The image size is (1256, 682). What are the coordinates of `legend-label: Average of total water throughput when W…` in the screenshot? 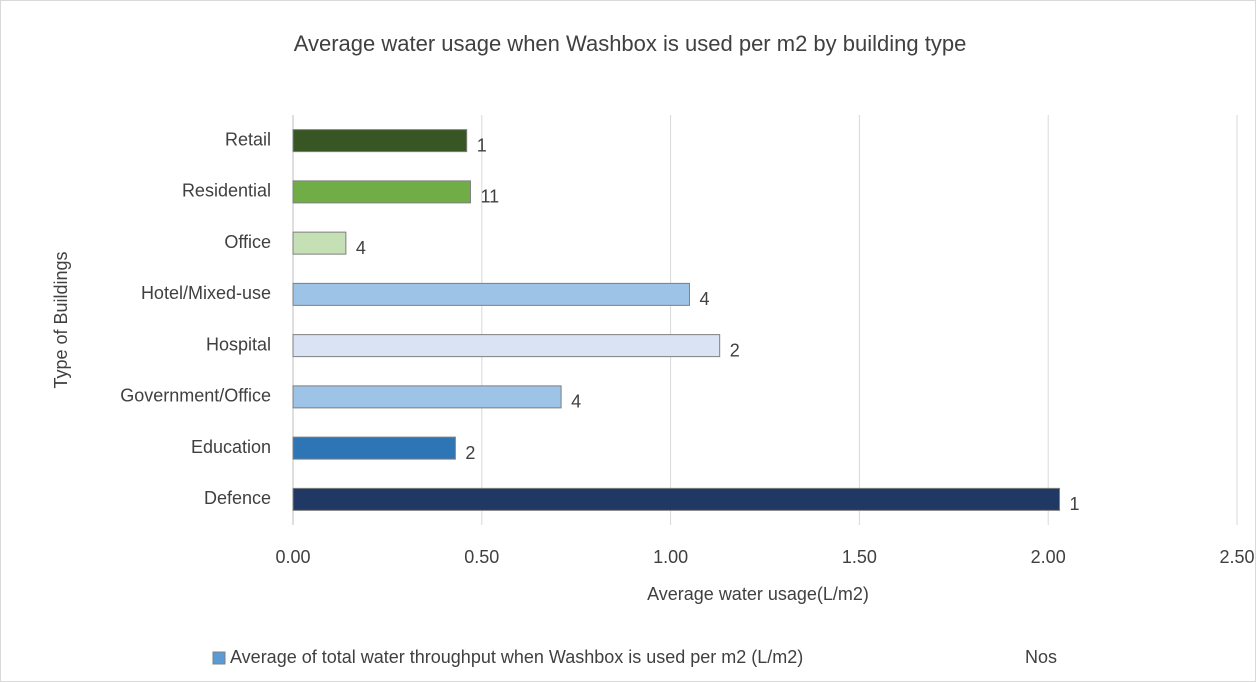 It's located at (516, 657).